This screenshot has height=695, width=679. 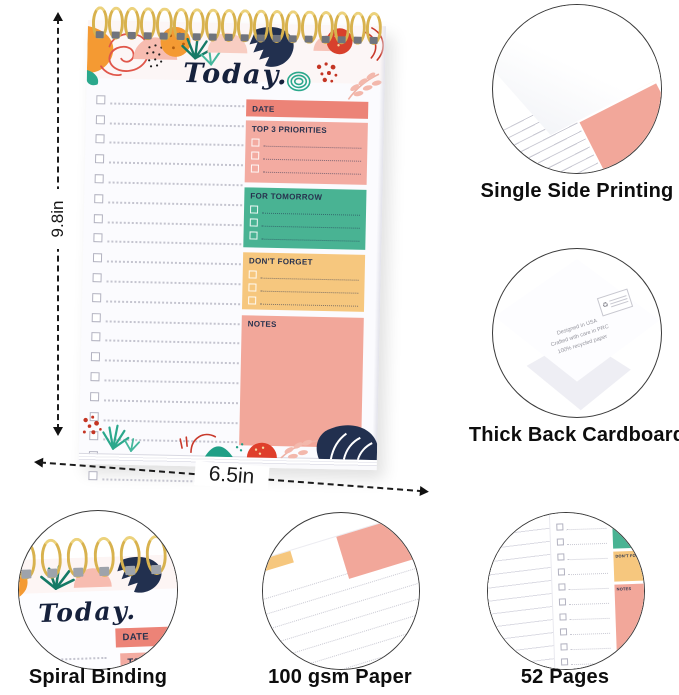 I want to click on coral-squiggle-leaf-icon, so click(x=125, y=54).